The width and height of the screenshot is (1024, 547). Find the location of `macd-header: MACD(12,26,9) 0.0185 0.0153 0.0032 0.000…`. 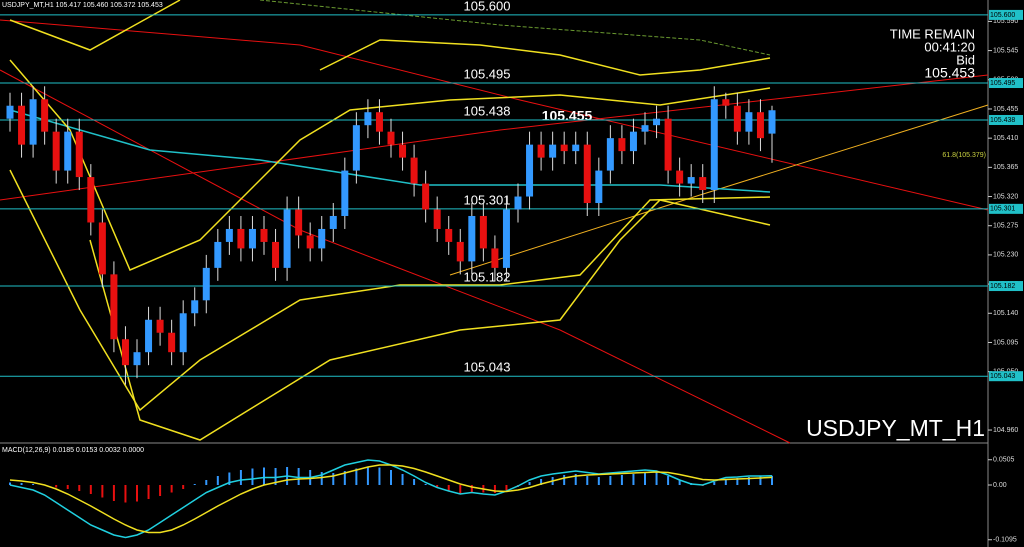

macd-header: MACD(12,26,9) 0.0185 0.0153 0.0032 0.000… is located at coordinates (73, 450).